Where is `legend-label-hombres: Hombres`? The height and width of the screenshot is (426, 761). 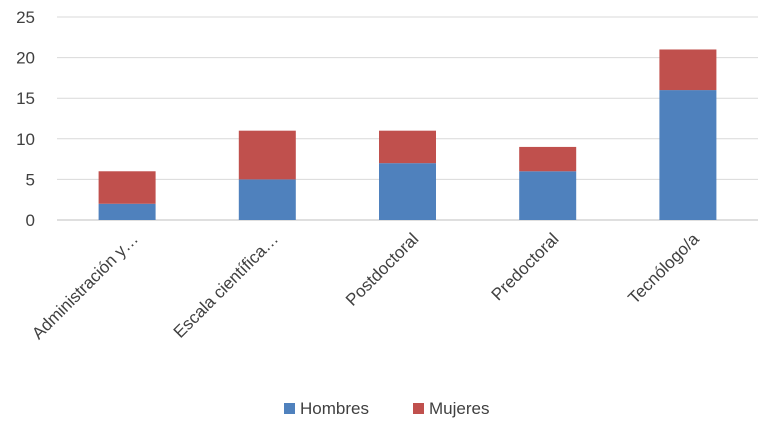 legend-label-hombres: Hombres is located at coordinates (334, 408).